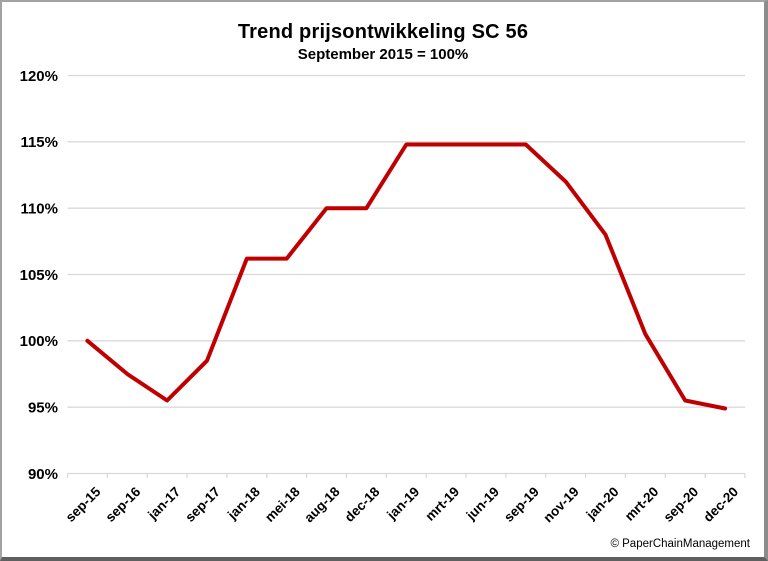 This screenshot has height=561, width=768. Describe the element at coordinates (43, 474) in the screenshot. I see `y-tick-label: 90%` at that location.